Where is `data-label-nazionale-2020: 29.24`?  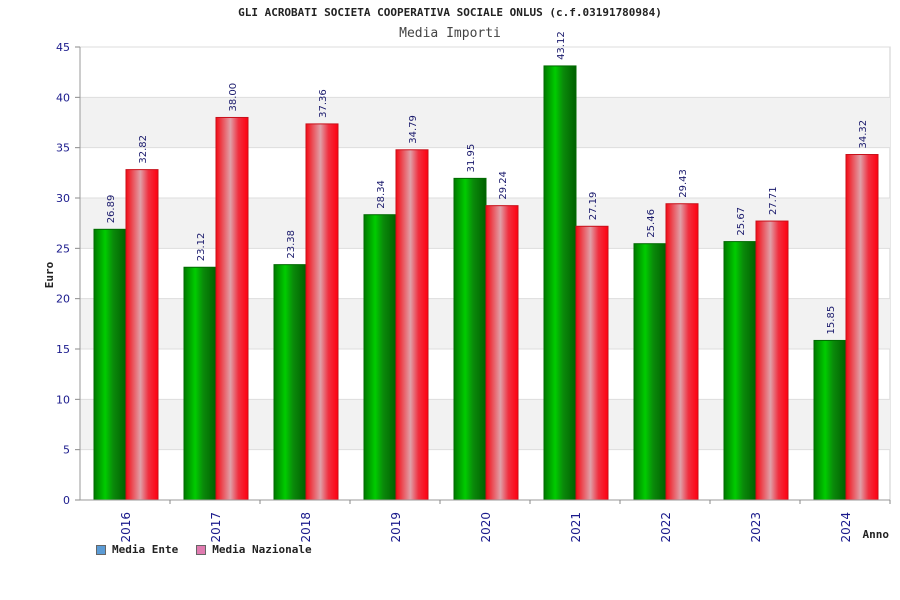 data-label-nazionale-2020: 29.24 is located at coordinates (503, 185).